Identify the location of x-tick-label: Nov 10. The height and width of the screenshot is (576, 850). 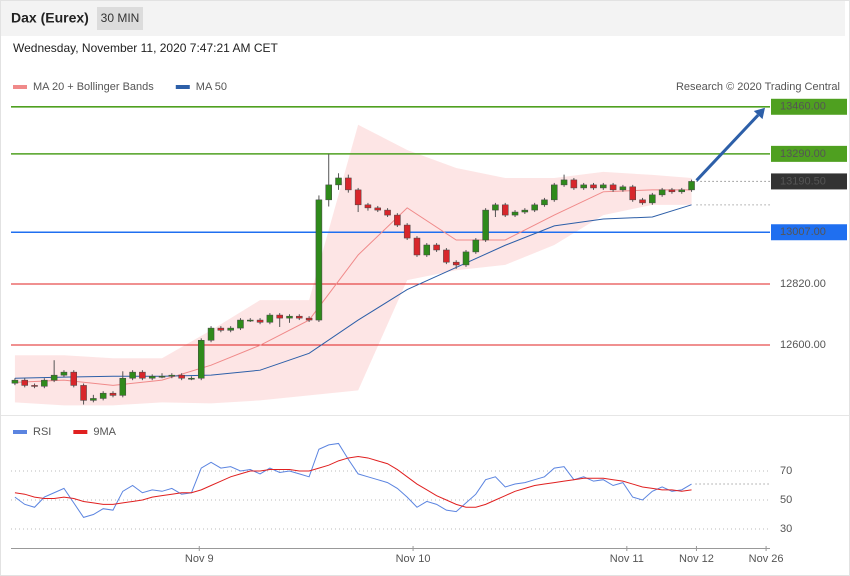
(413, 559).